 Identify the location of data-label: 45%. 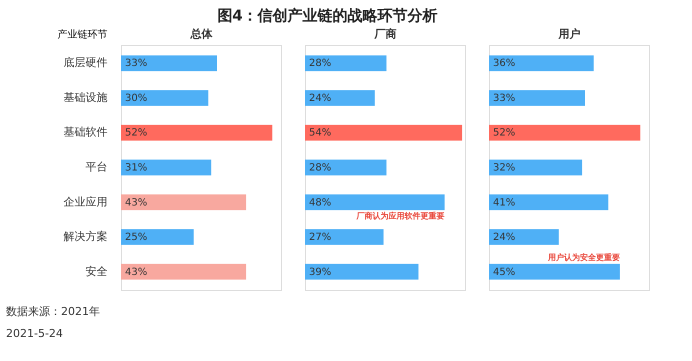
(504, 272).